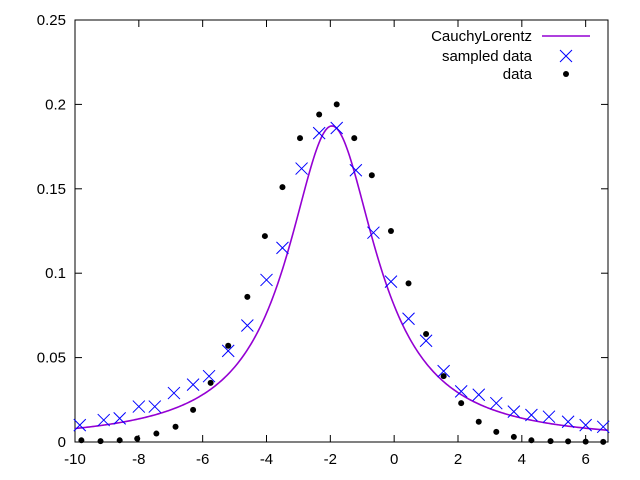 This screenshot has width=640, height=480. Describe the element at coordinates (51, 358) in the screenshot. I see `y-tick-label: 0.05` at that location.